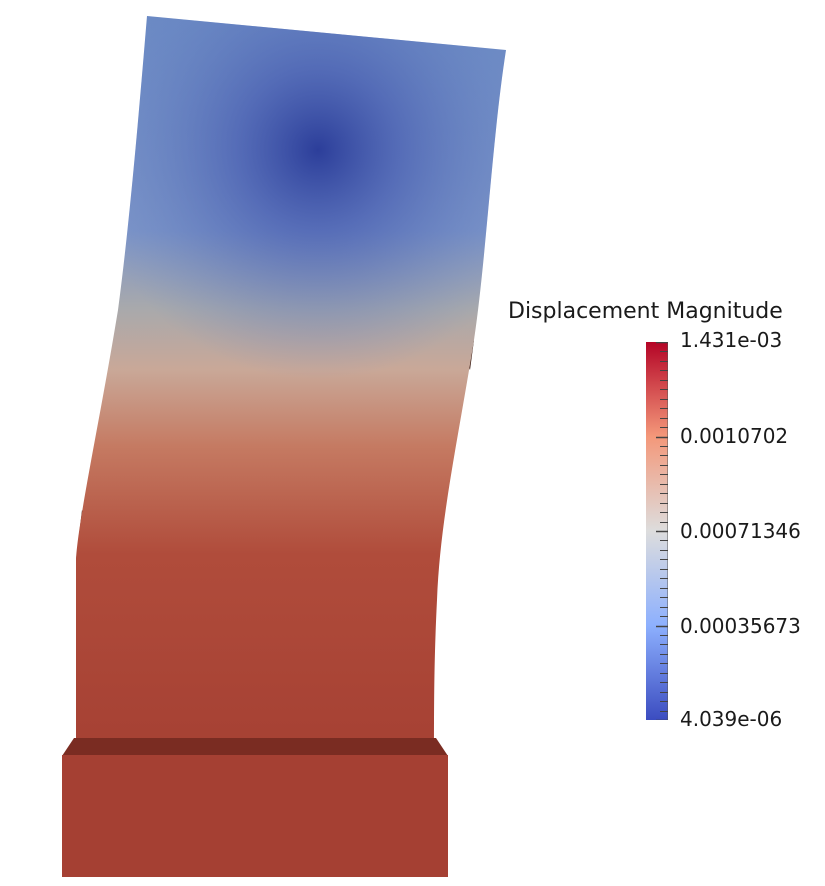 The width and height of the screenshot is (825, 886). I want to click on colorbar-label-2: 0.00071346, so click(740, 531).